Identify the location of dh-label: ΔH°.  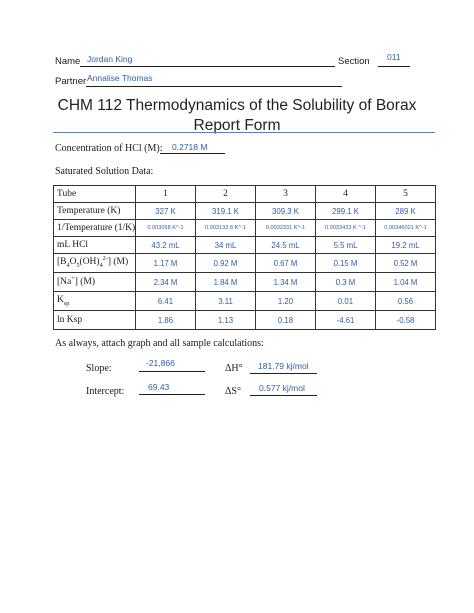
(234, 368).